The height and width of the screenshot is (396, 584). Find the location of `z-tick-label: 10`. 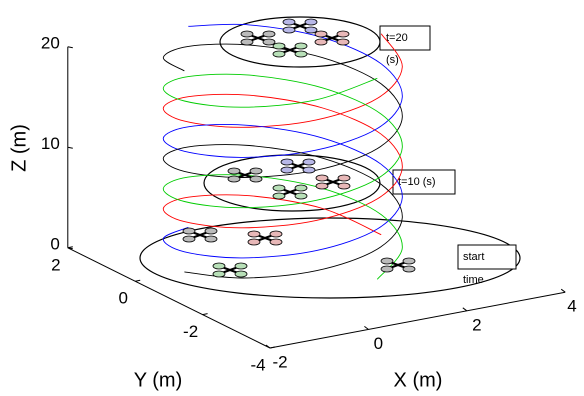

z-tick-label: 10 is located at coordinates (50, 143).